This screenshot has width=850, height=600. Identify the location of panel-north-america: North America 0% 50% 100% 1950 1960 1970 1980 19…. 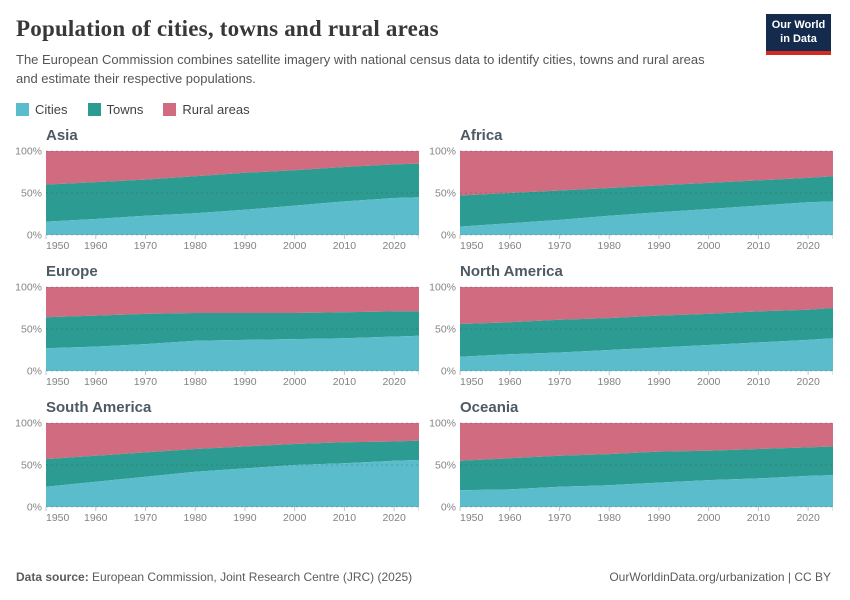
(631, 322).